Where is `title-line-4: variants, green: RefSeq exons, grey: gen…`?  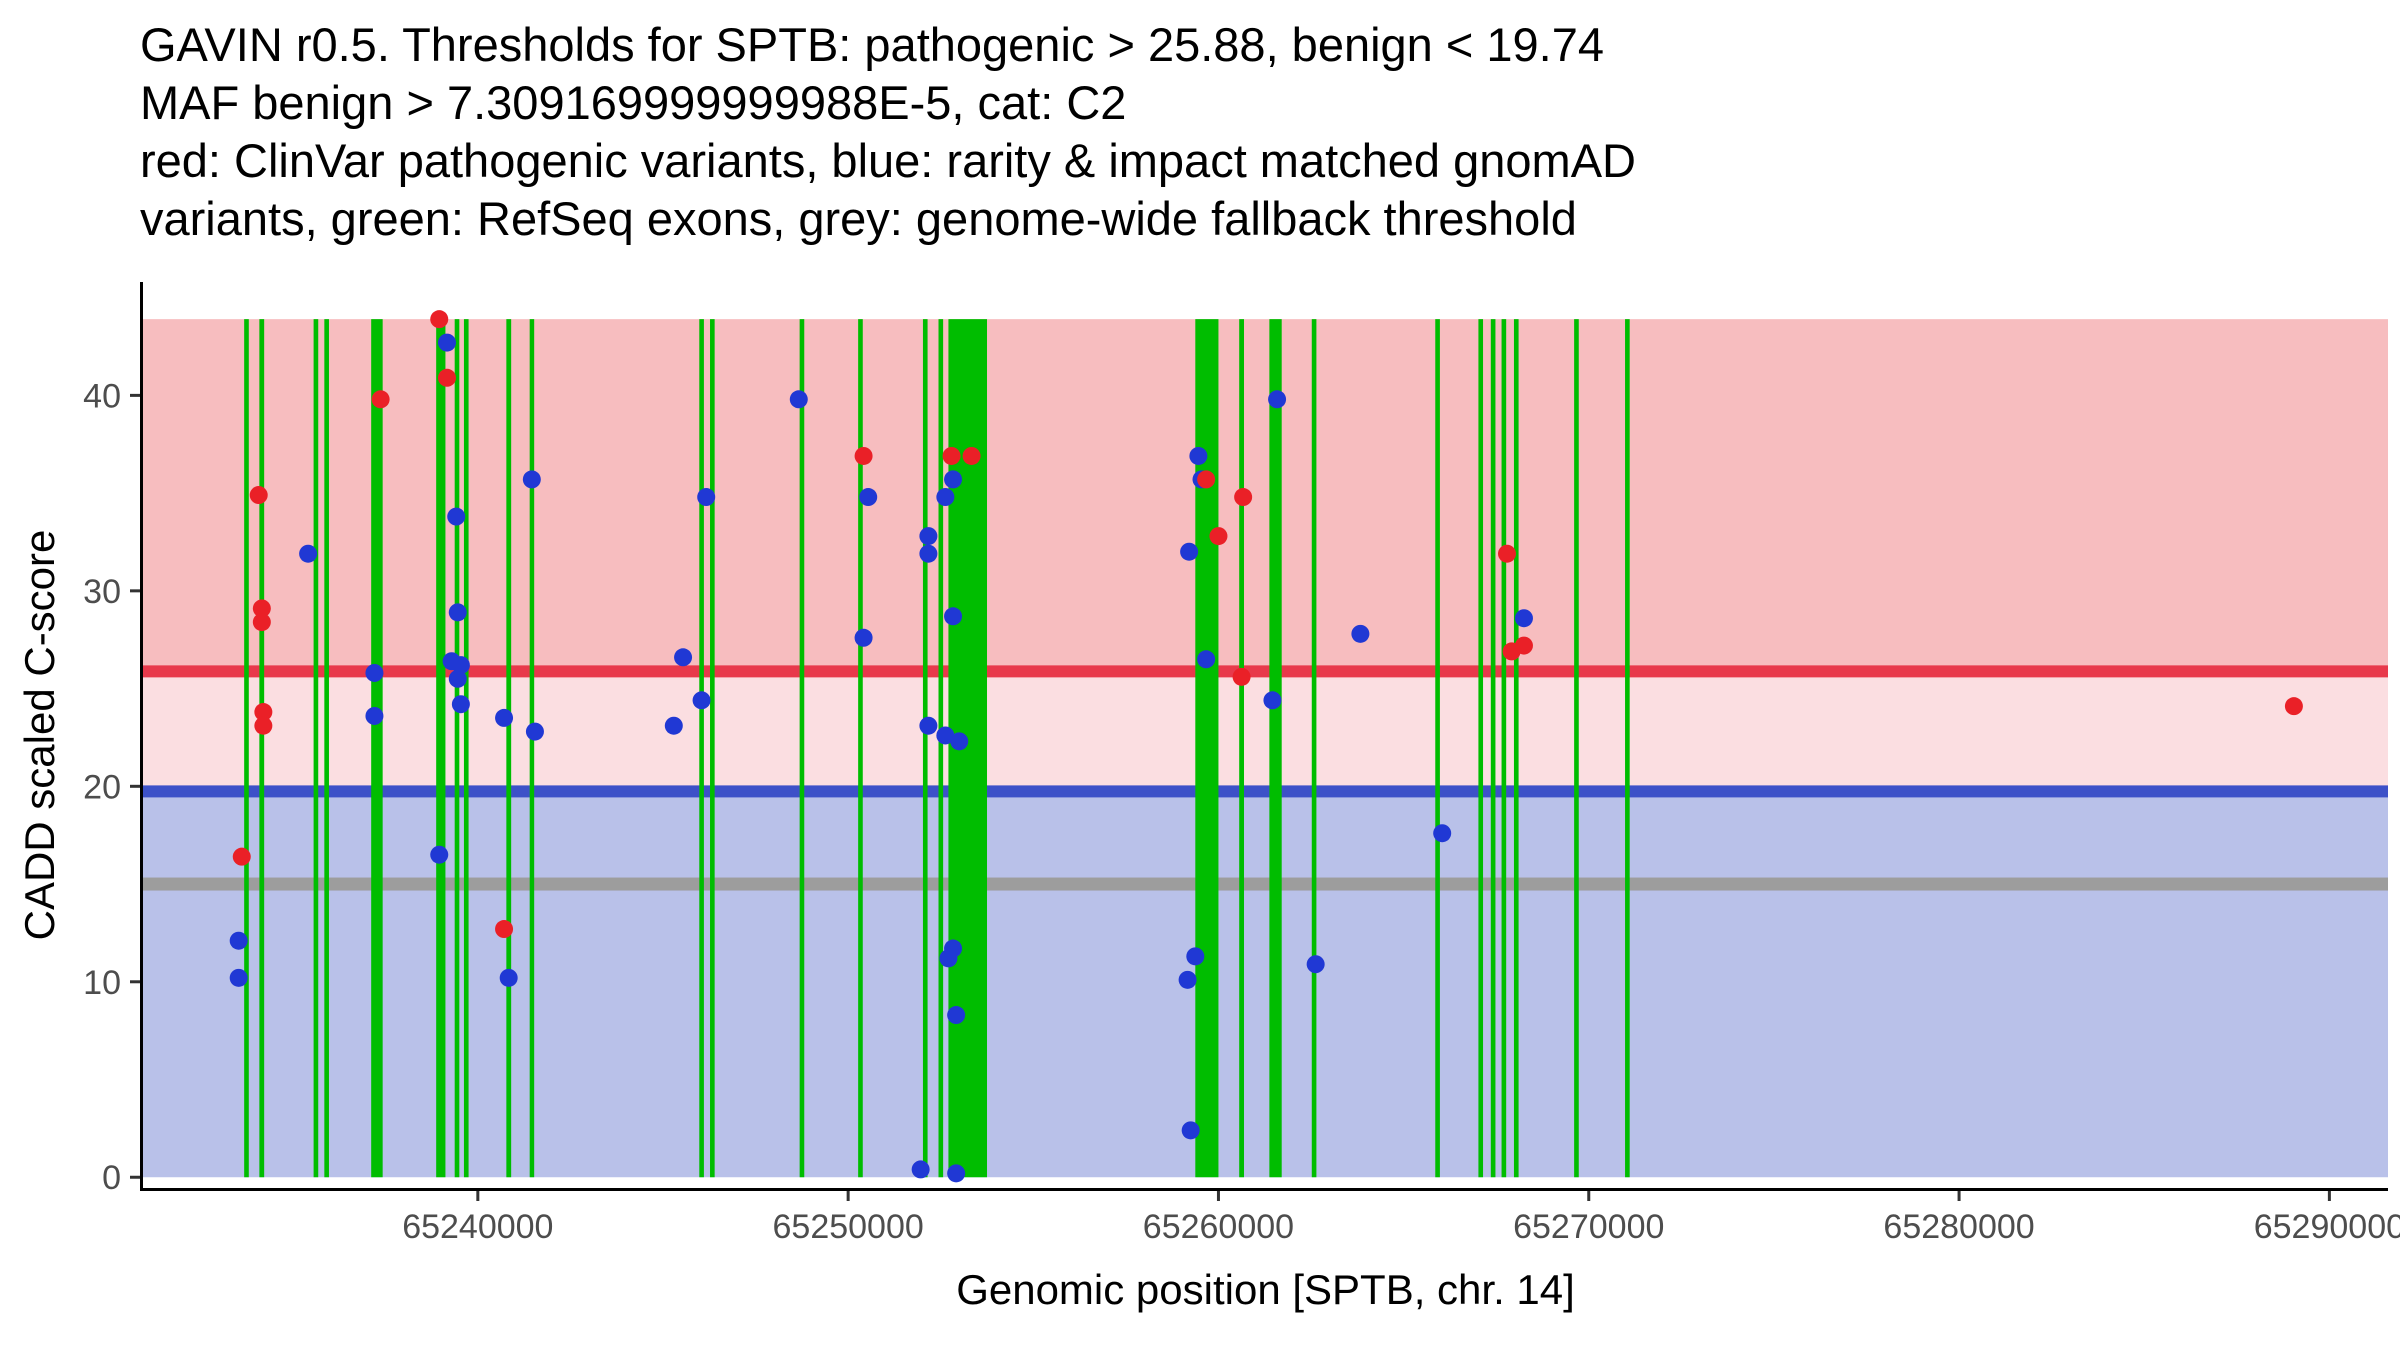 title-line-4: variants, green: RefSeq exons, grey: gen… is located at coordinates (858, 218).